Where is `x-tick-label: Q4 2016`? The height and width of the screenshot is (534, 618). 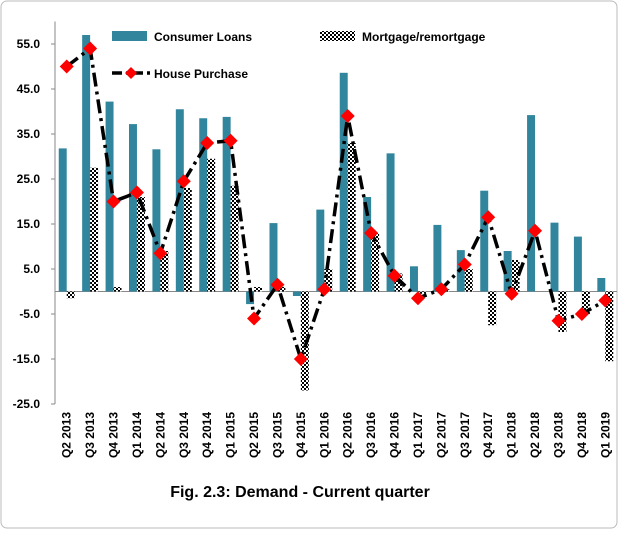
x-tick-label: Q4 2016 is located at coordinates (395, 435).